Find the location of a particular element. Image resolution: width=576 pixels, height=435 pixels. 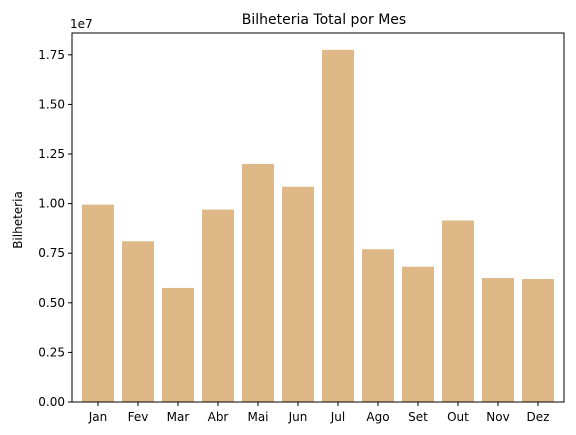

x-tick-label: Jul is located at coordinates (337, 417).